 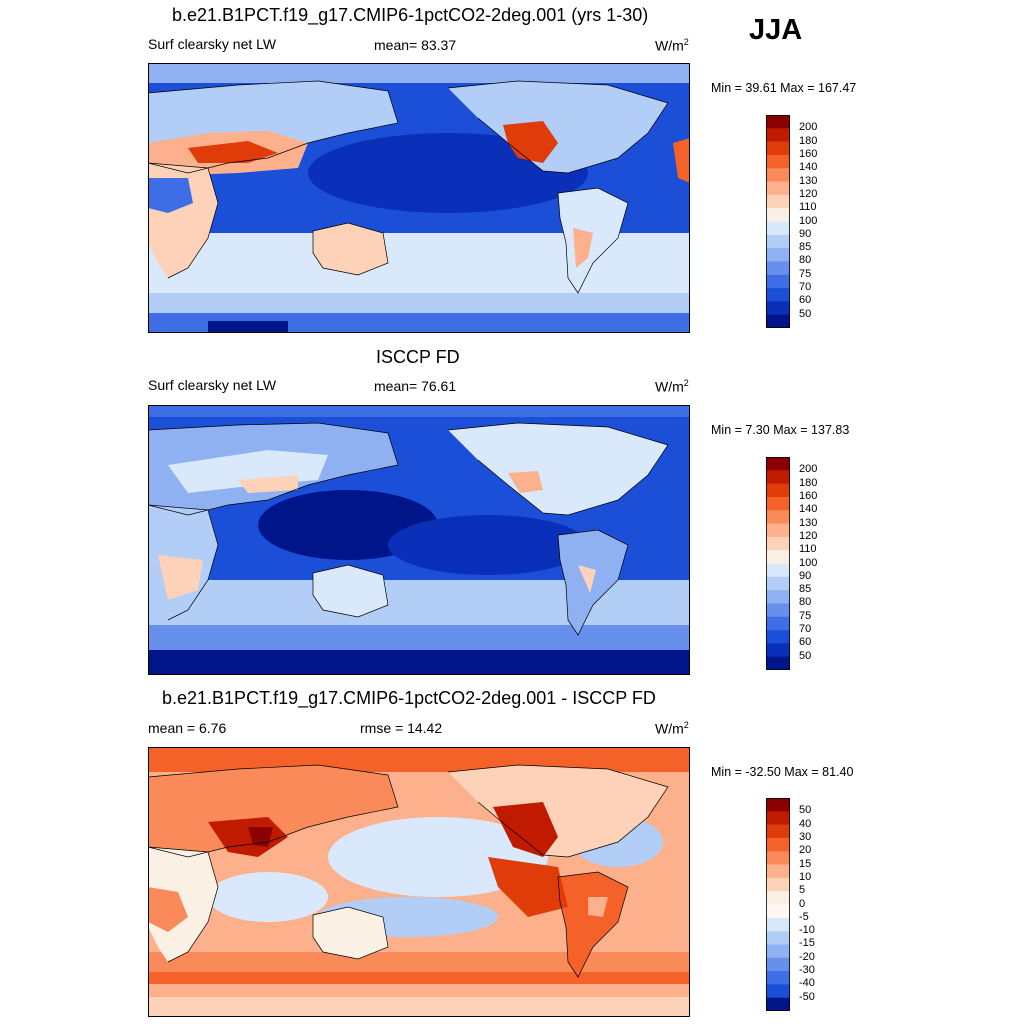 I want to click on panel1-minmax: Min = 39.61 Max = 167.47, so click(x=784, y=88).